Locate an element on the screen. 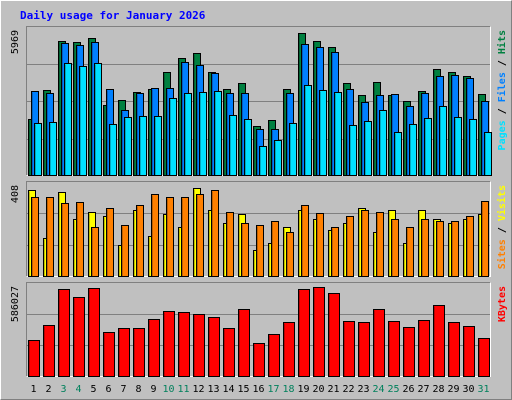  x-tick-label: 15 is located at coordinates (243, 389).